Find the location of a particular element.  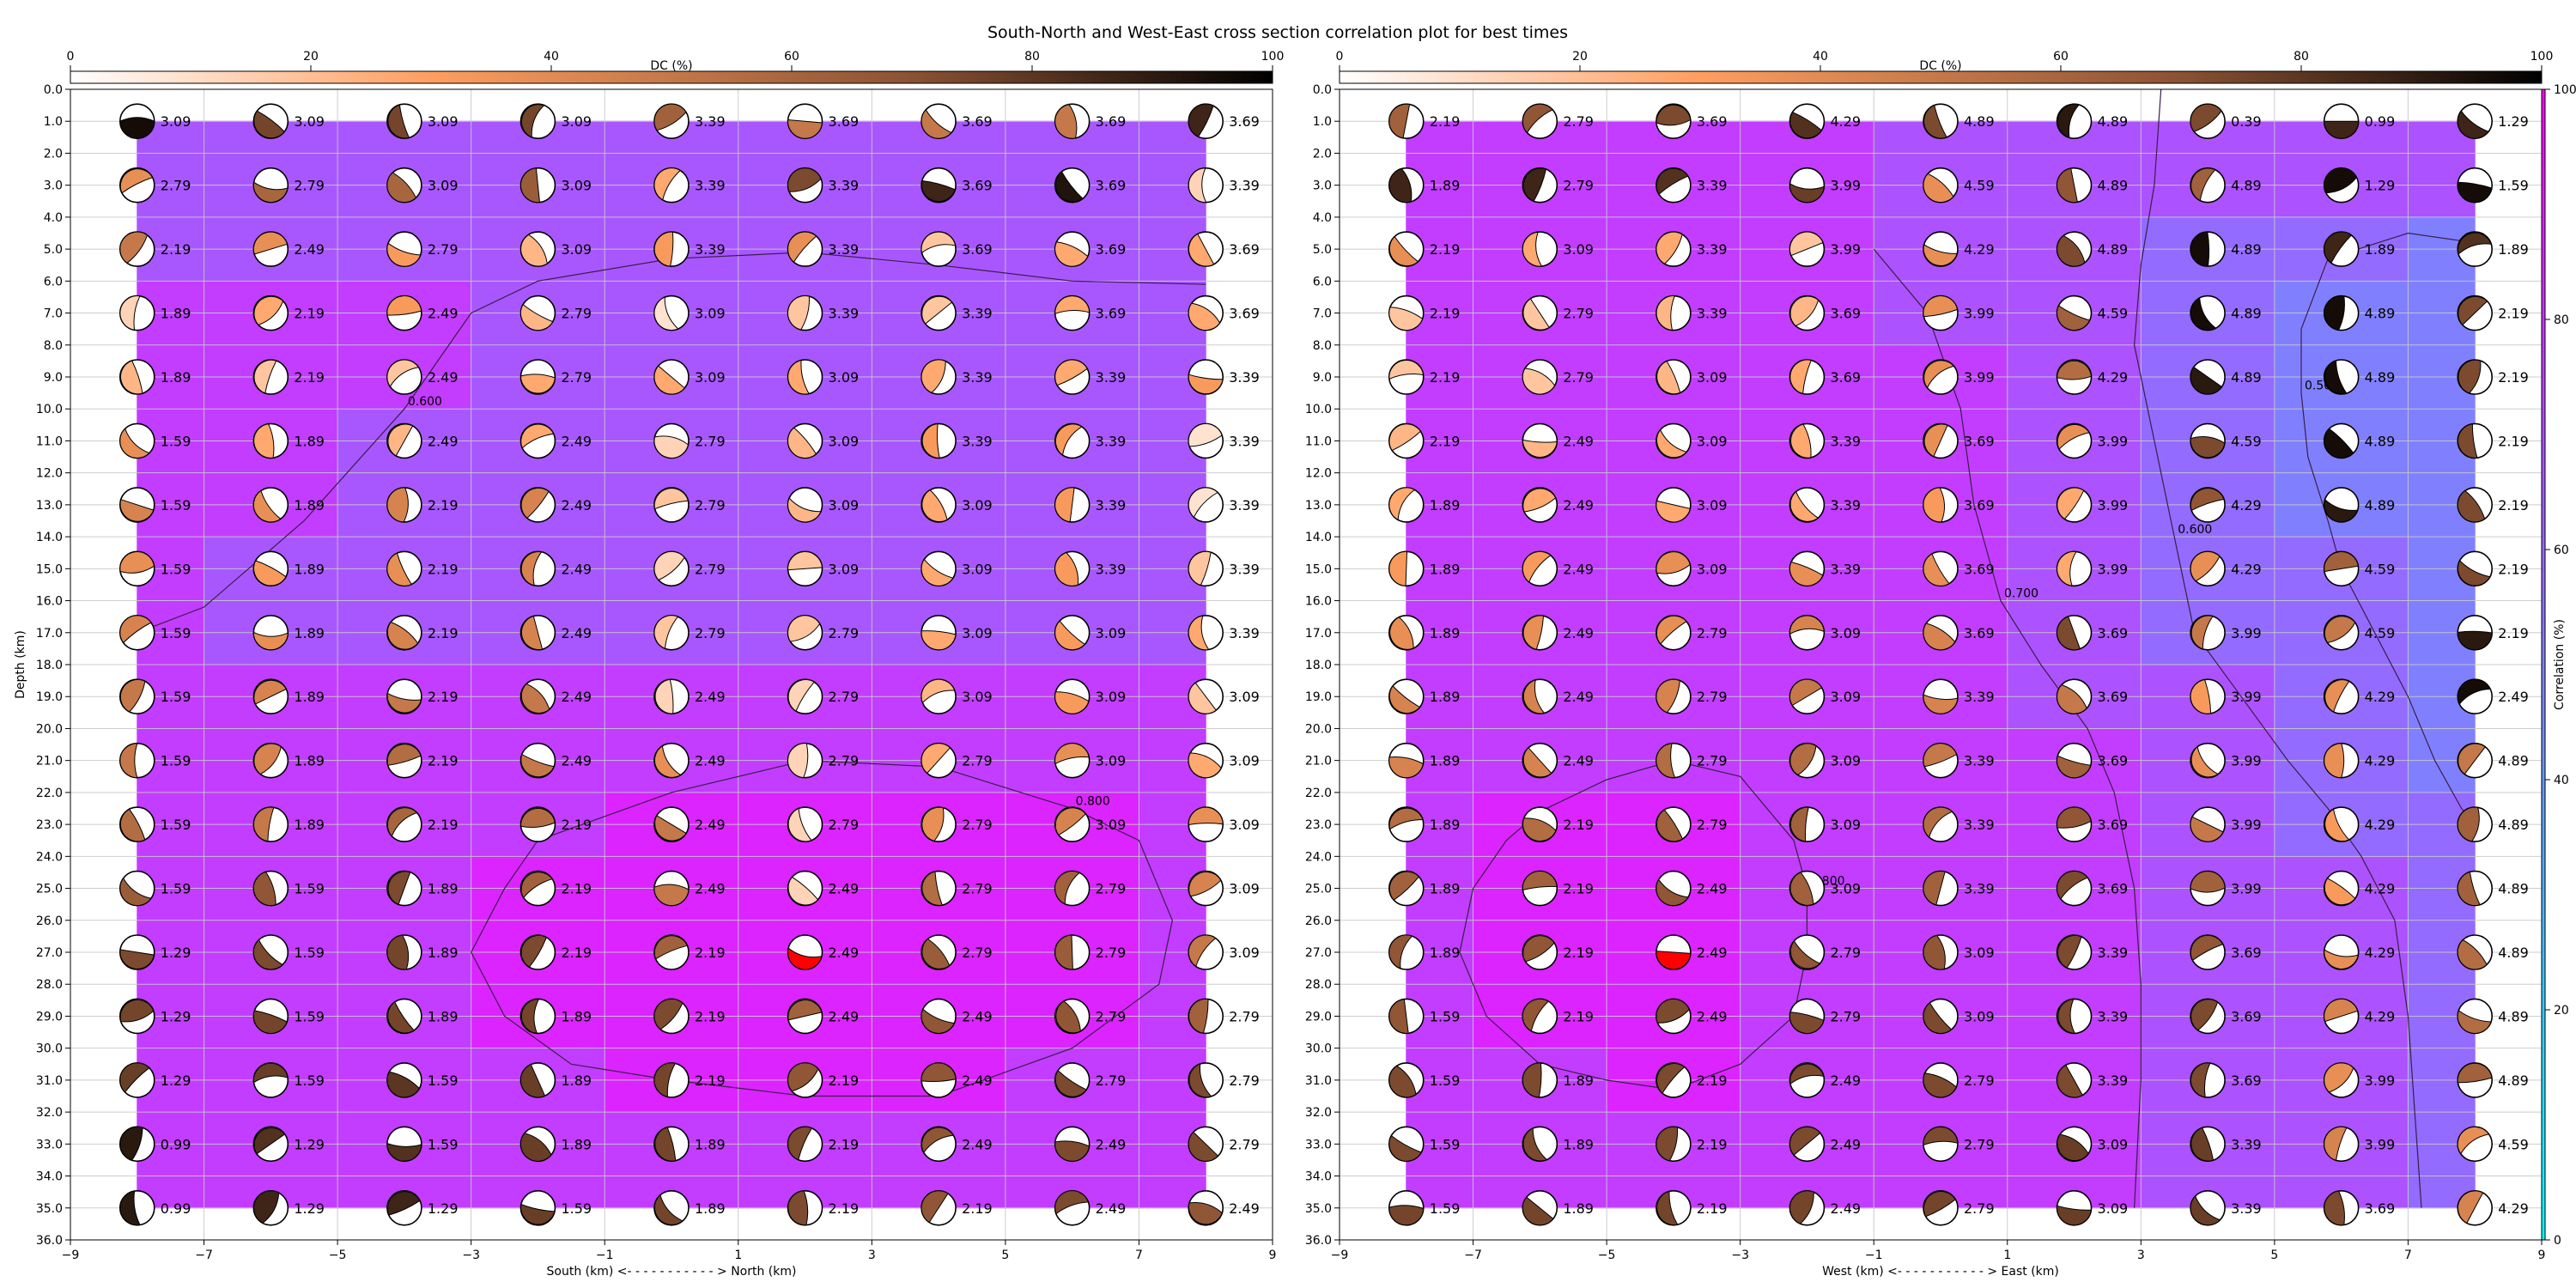

time-label: 0.99 is located at coordinates (176, 1208).